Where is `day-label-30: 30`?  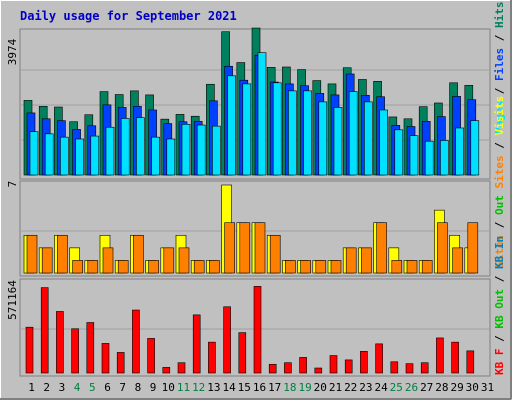 day-label-30: 30 is located at coordinates (472, 387).